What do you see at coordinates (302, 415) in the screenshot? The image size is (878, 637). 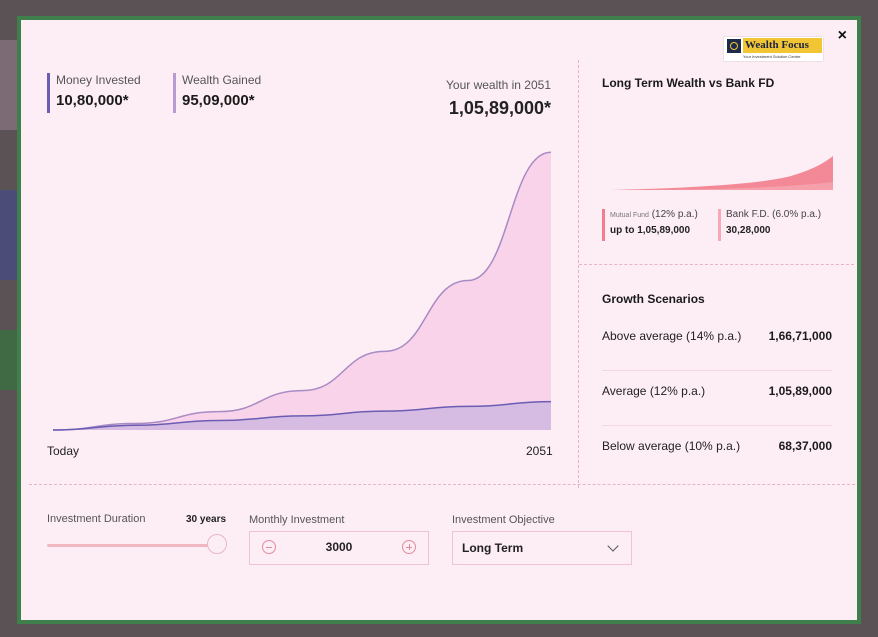 I see `money-invested-line` at bounding box center [302, 415].